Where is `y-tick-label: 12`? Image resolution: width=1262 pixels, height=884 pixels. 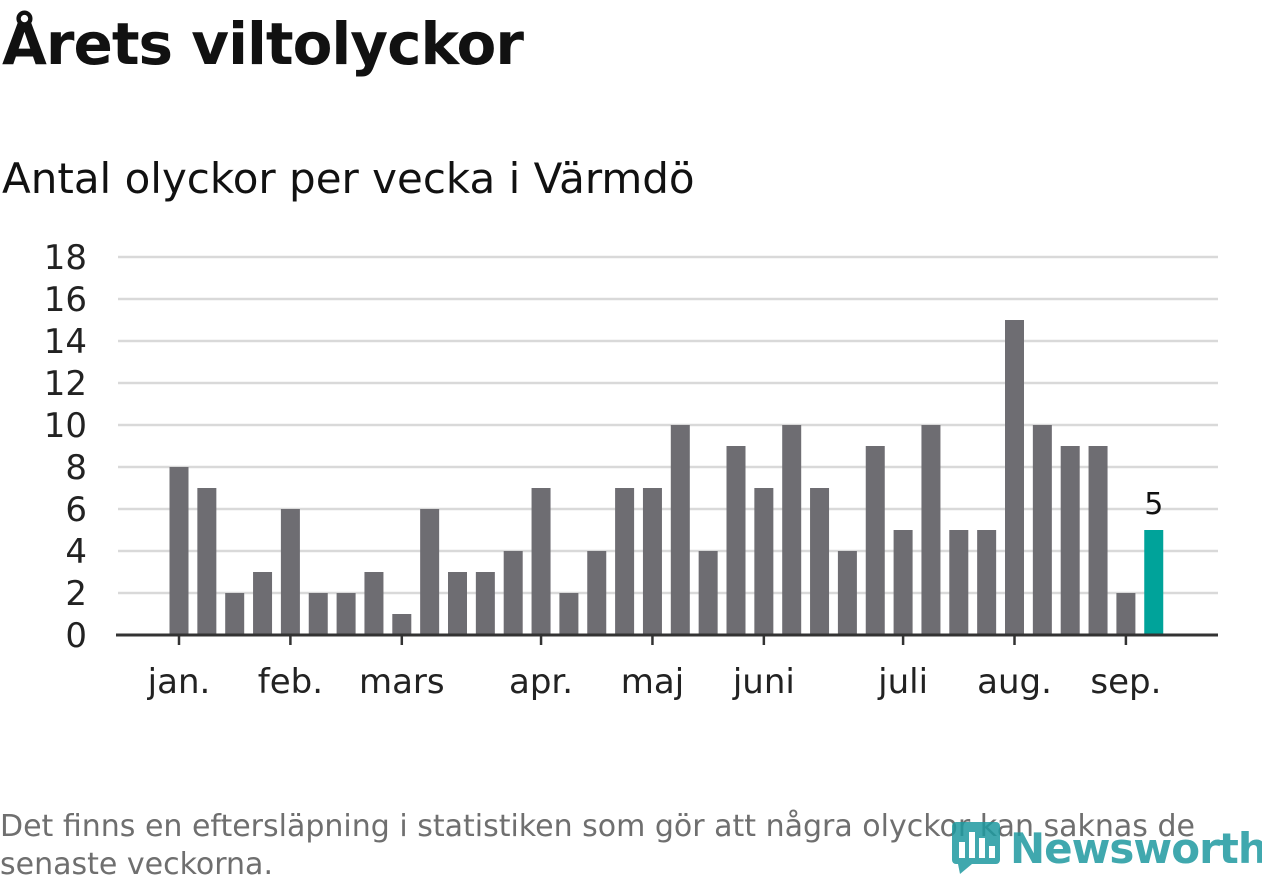
y-tick-label: 12 is located at coordinates (65, 384).